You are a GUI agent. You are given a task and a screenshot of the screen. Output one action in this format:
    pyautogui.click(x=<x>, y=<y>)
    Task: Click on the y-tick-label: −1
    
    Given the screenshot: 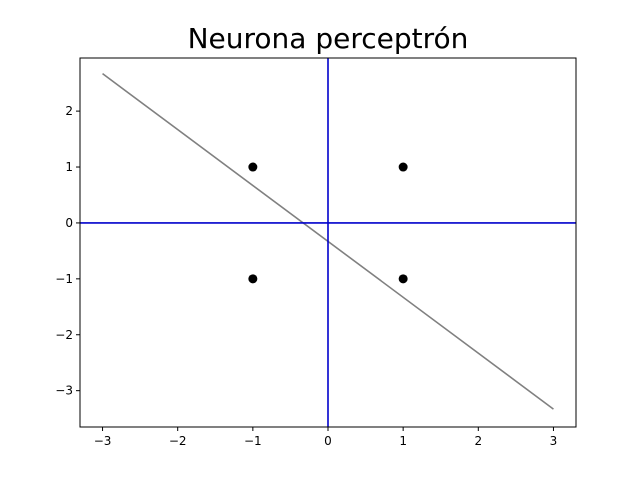 What is the action you would take?
    pyautogui.click(x=64, y=279)
    